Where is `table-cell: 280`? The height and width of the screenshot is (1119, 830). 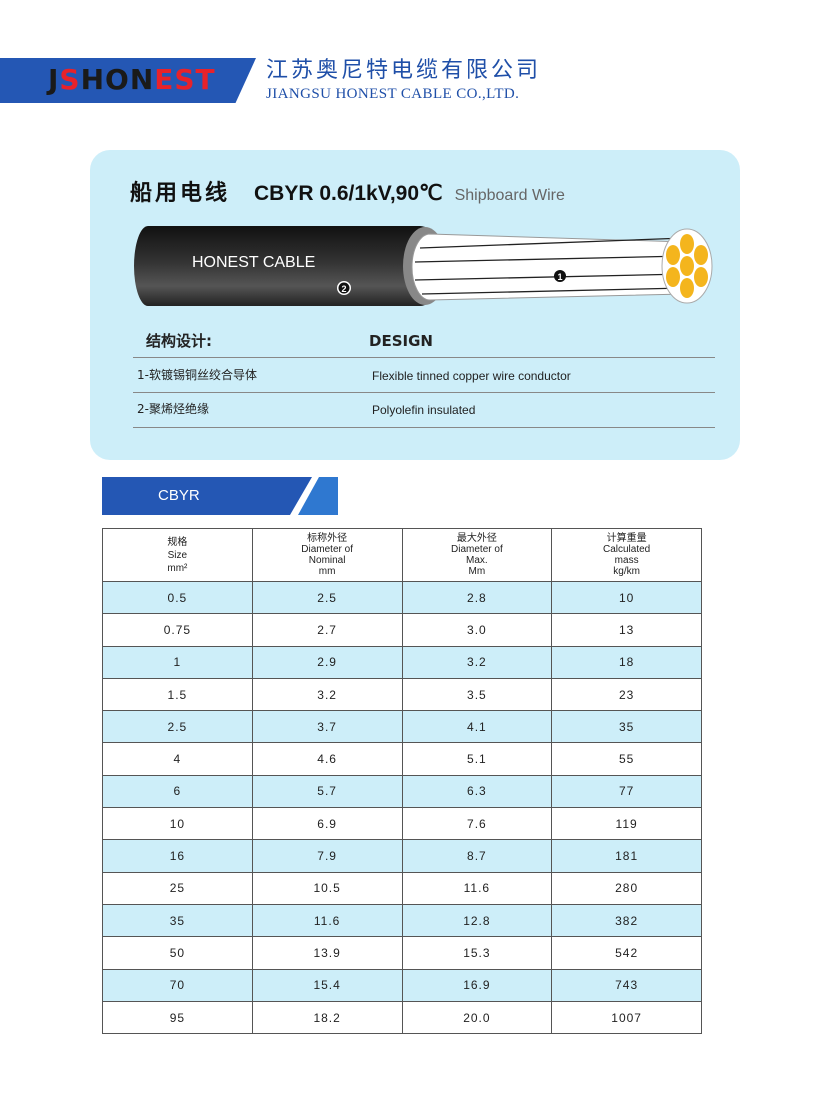
table-cell: 280 is located at coordinates (626, 888).